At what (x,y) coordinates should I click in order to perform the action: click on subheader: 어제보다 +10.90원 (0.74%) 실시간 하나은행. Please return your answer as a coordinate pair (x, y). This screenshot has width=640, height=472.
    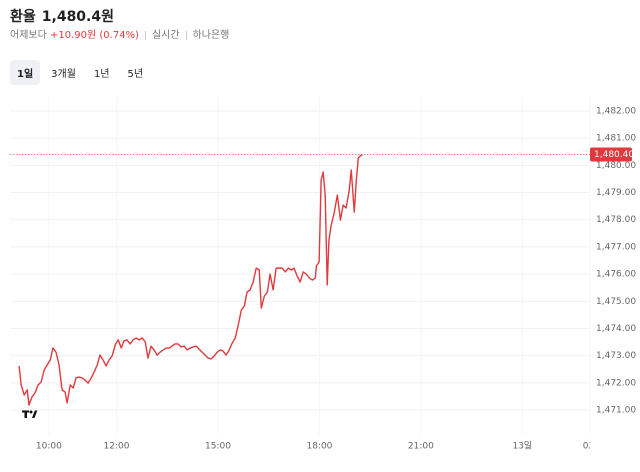
    Looking at the image, I should click on (119, 33).